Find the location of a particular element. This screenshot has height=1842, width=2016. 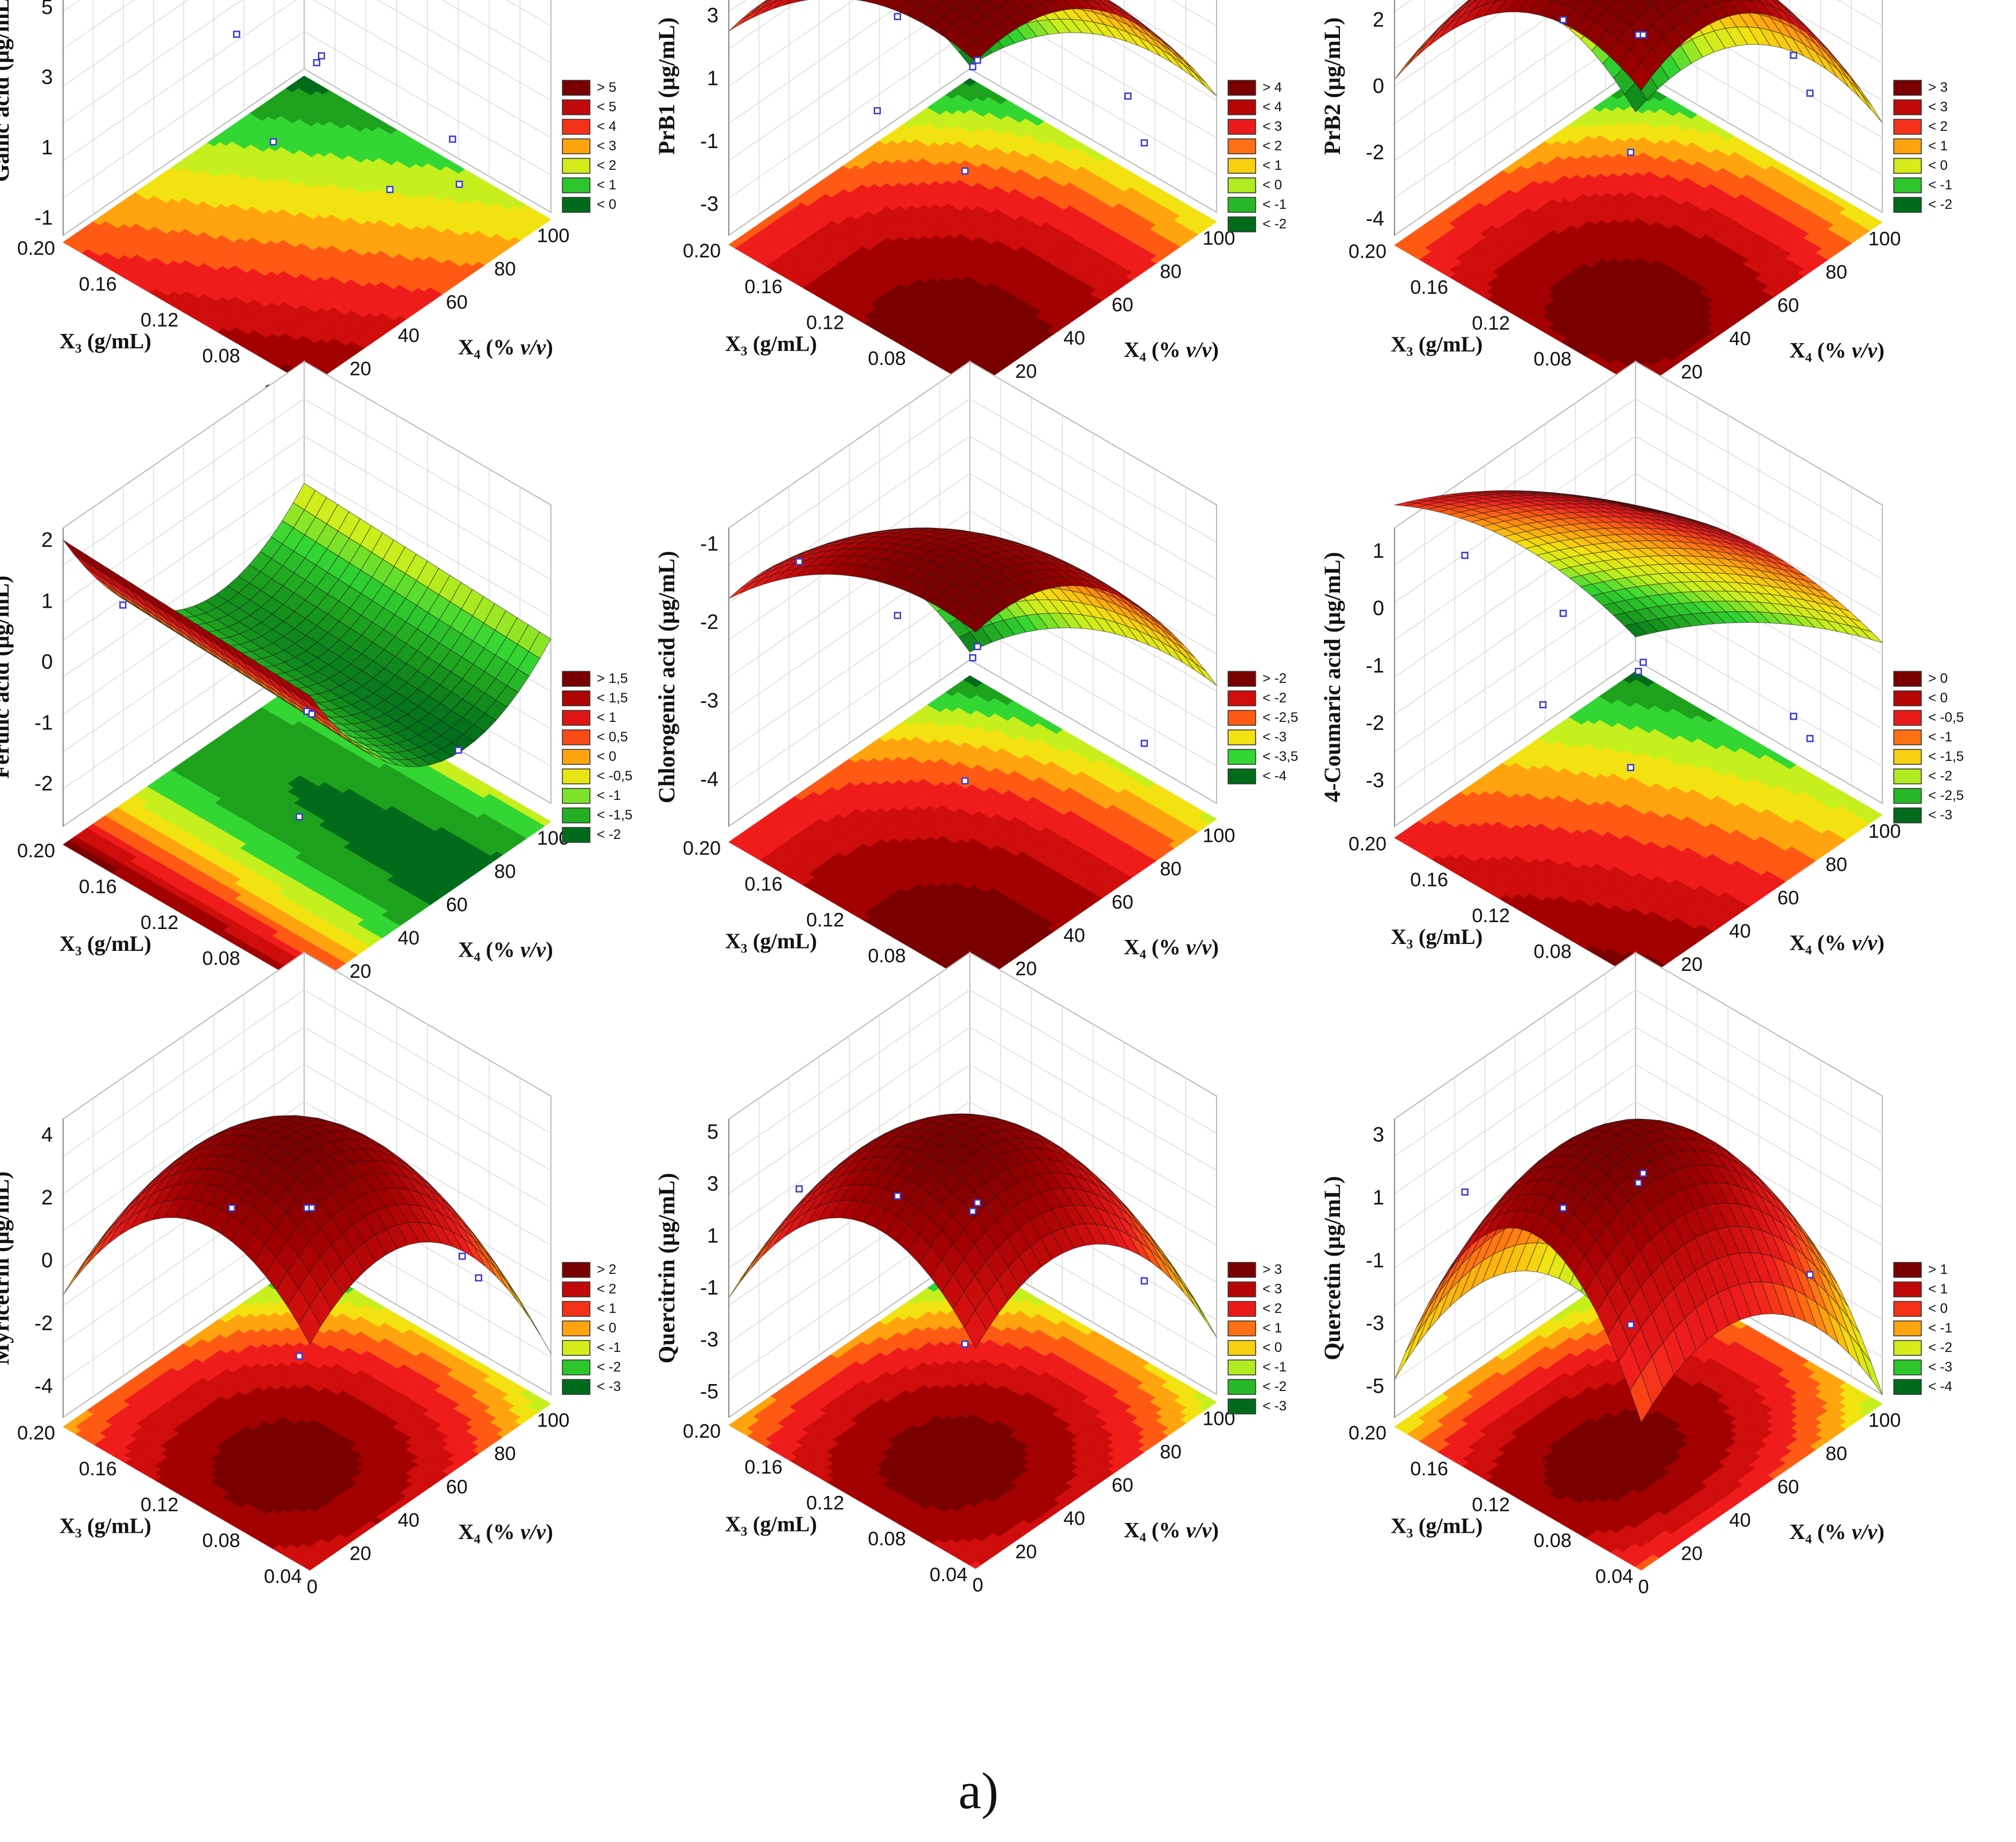

legend-label: > 5 is located at coordinates (606, 88).